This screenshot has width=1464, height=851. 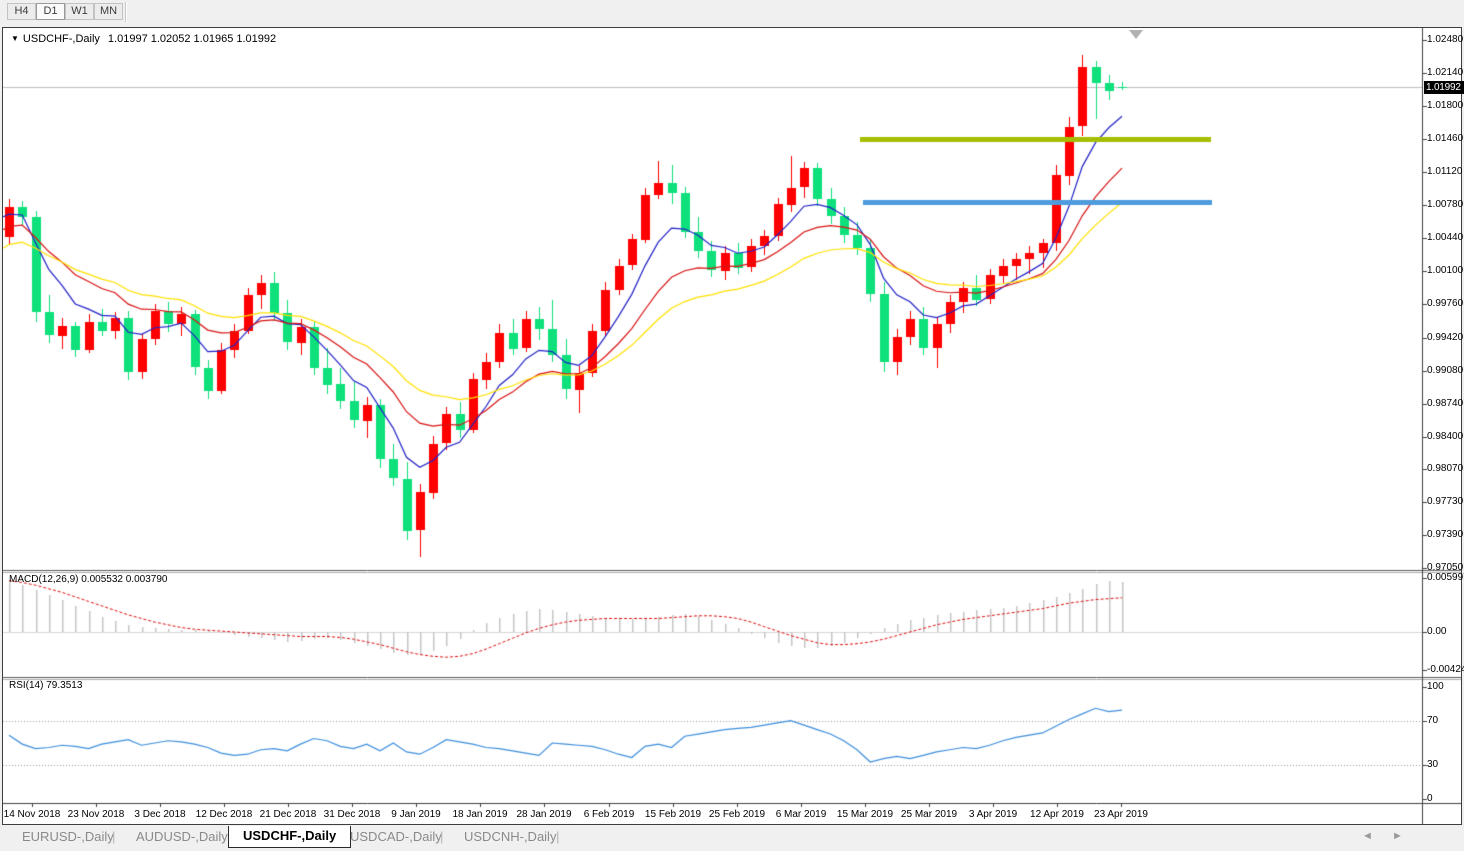 I want to click on chart-title-symbol: USDCHF-,Daily, so click(x=61, y=39).